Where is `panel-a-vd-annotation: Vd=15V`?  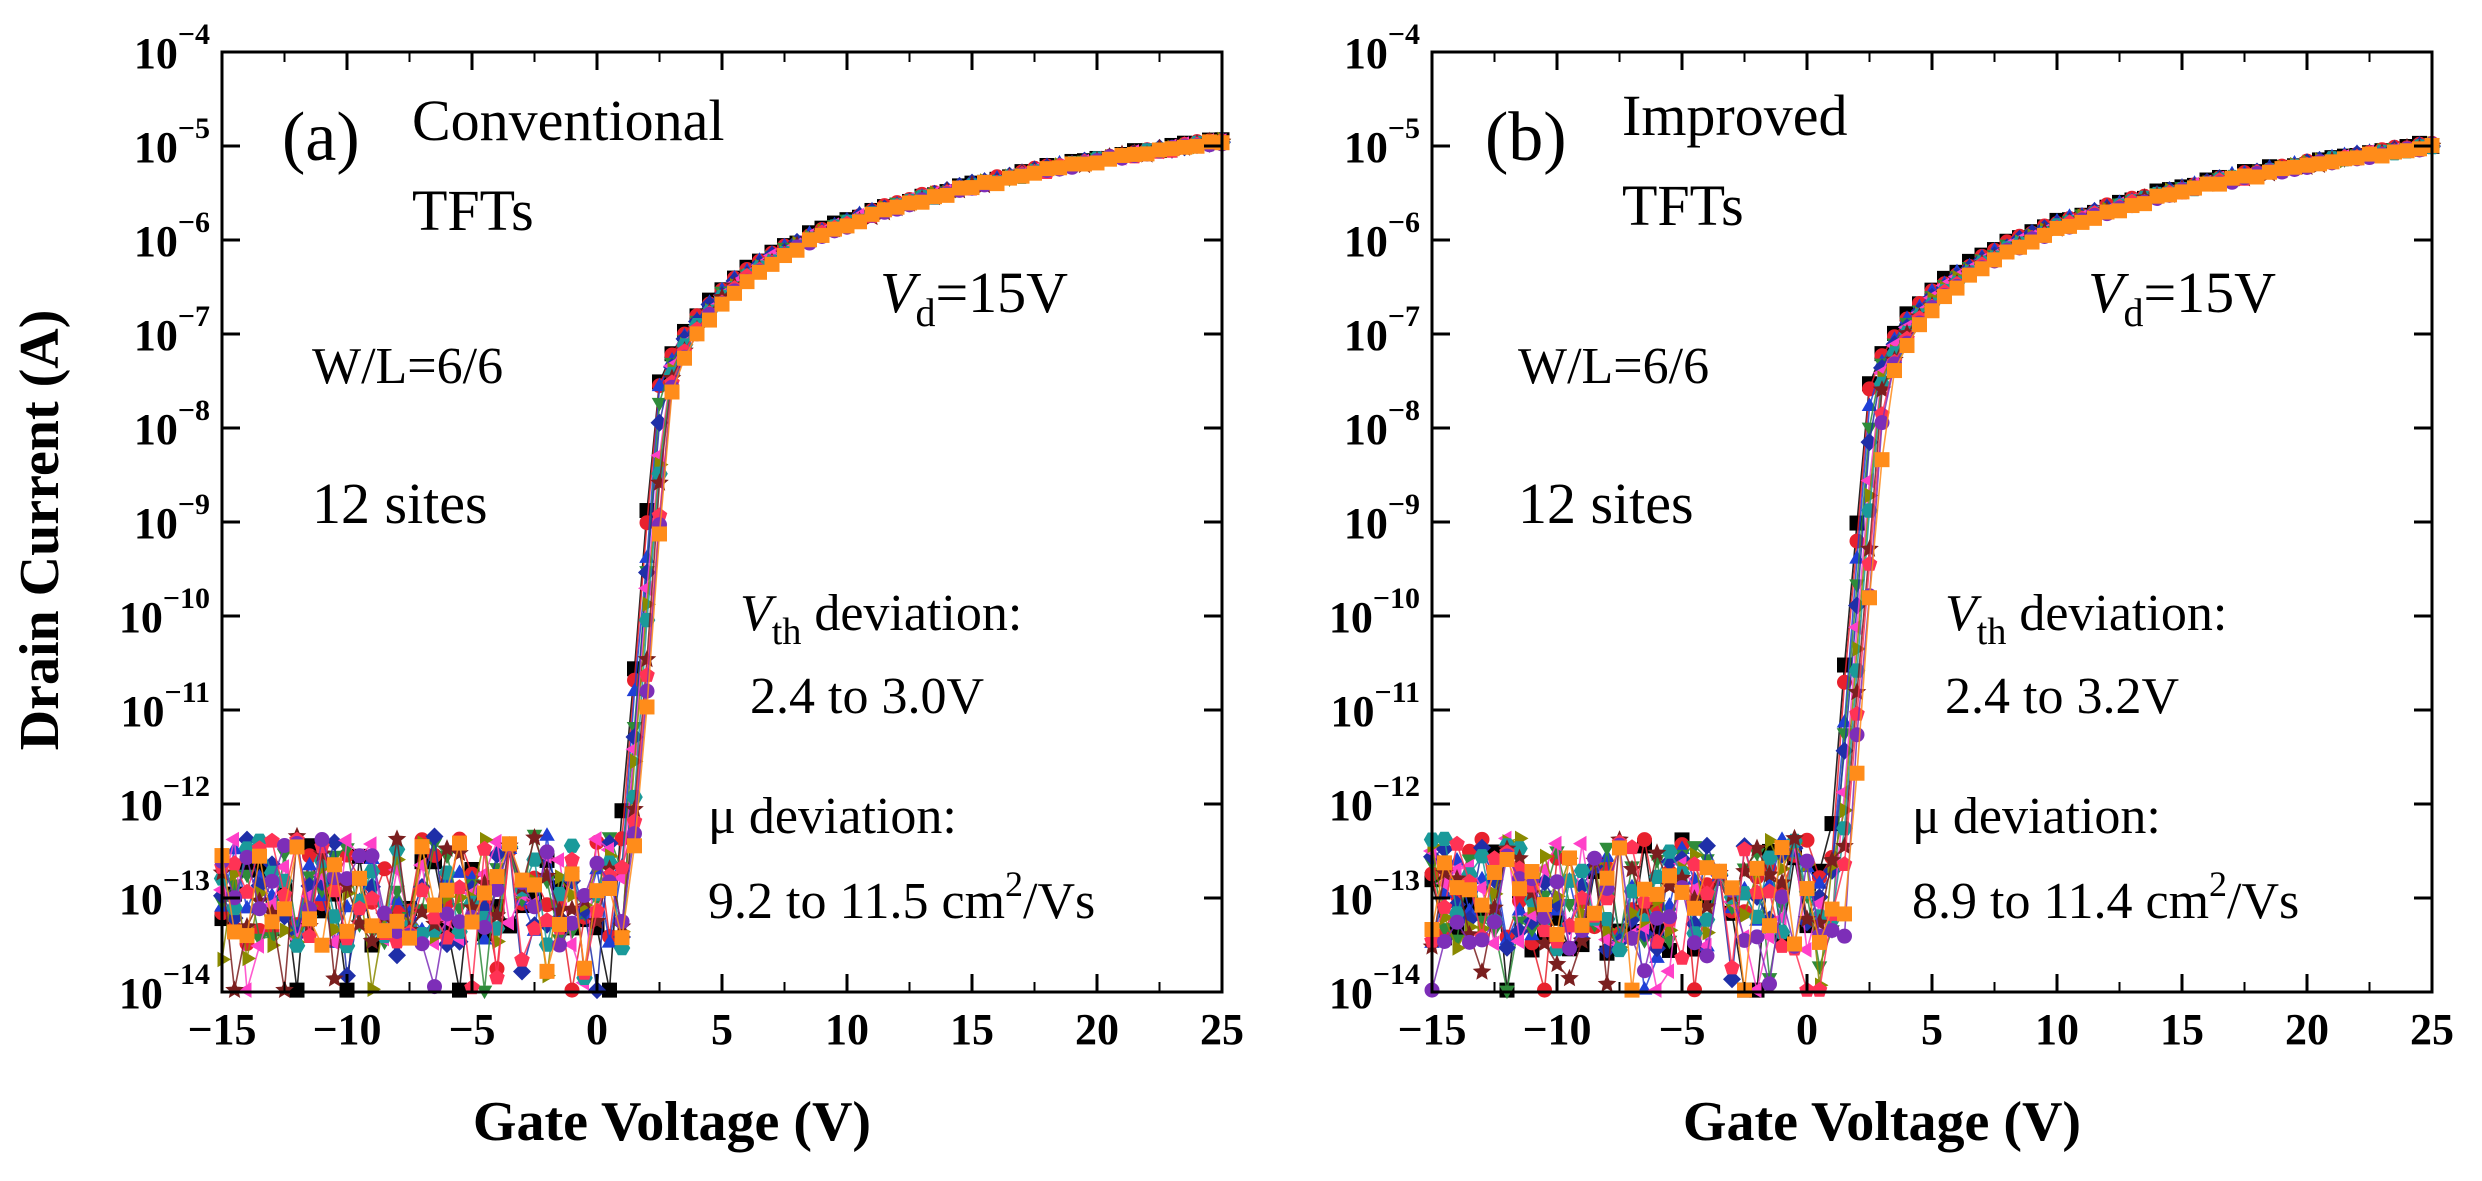 panel-a-vd-annotation: Vd=15V is located at coordinates (974, 297).